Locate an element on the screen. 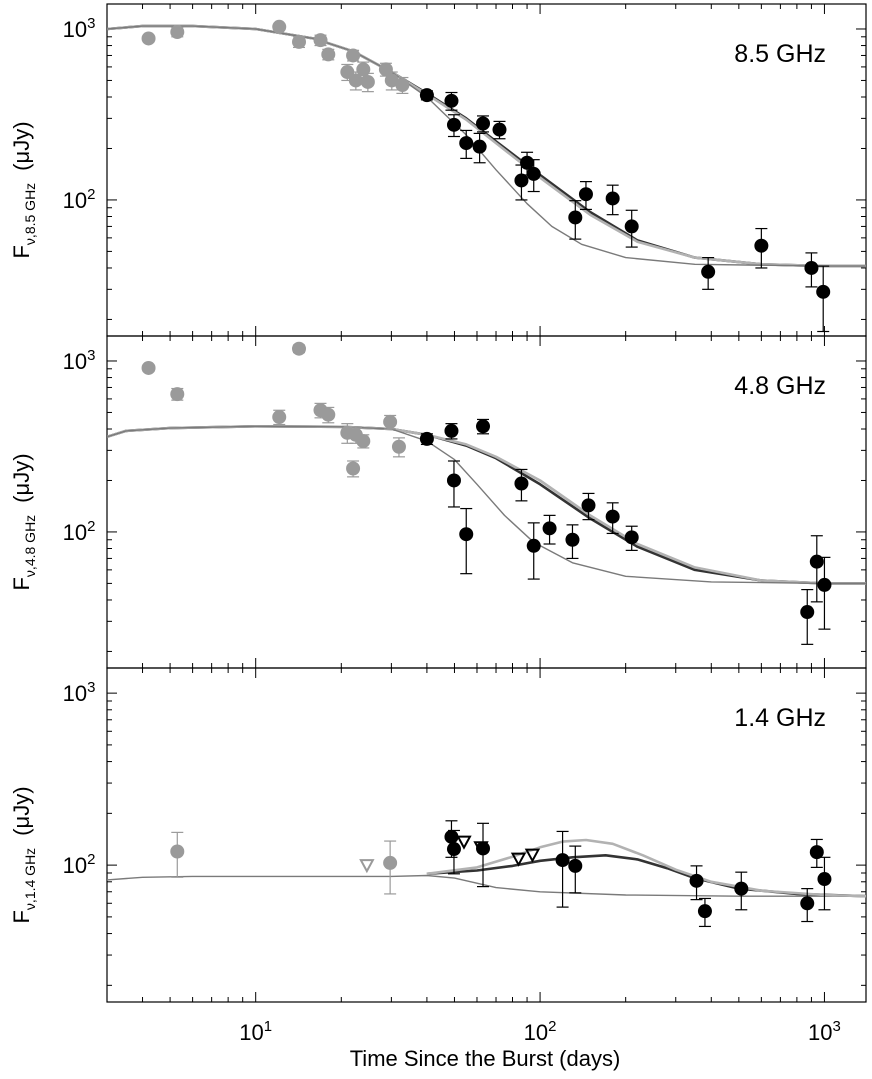 Image resolution: width=872 pixels, height=1079 pixels. x-axis-label: Time Since the Burst (days) is located at coordinates (485, 1058).